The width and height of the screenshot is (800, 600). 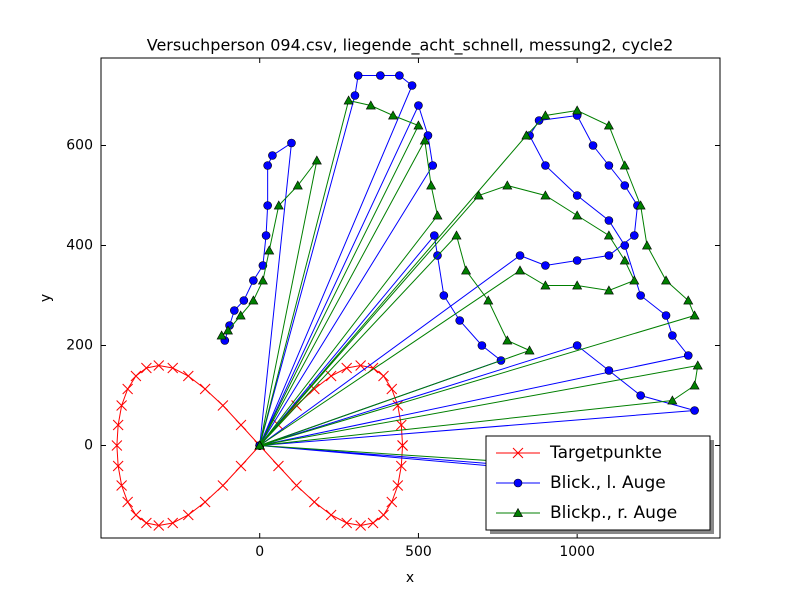 I want to click on y-tick-label: 0, so click(x=88, y=446).